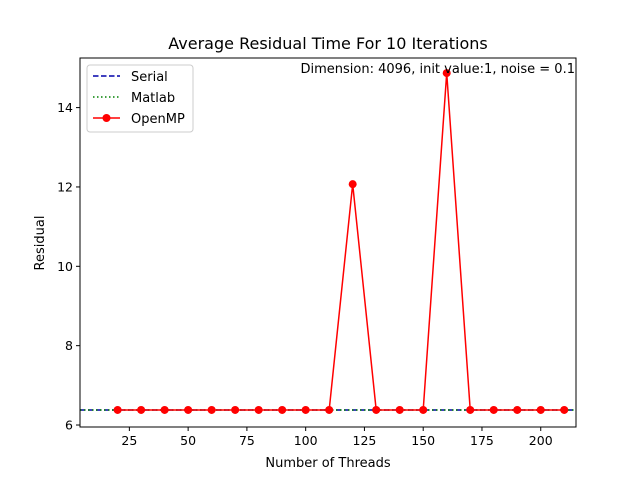 Image resolution: width=640 pixels, height=480 pixels. What do you see at coordinates (158, 119) in the screenshot?
I see `legend-openmp-label: OpenMP` at bounding box center [158, 119].